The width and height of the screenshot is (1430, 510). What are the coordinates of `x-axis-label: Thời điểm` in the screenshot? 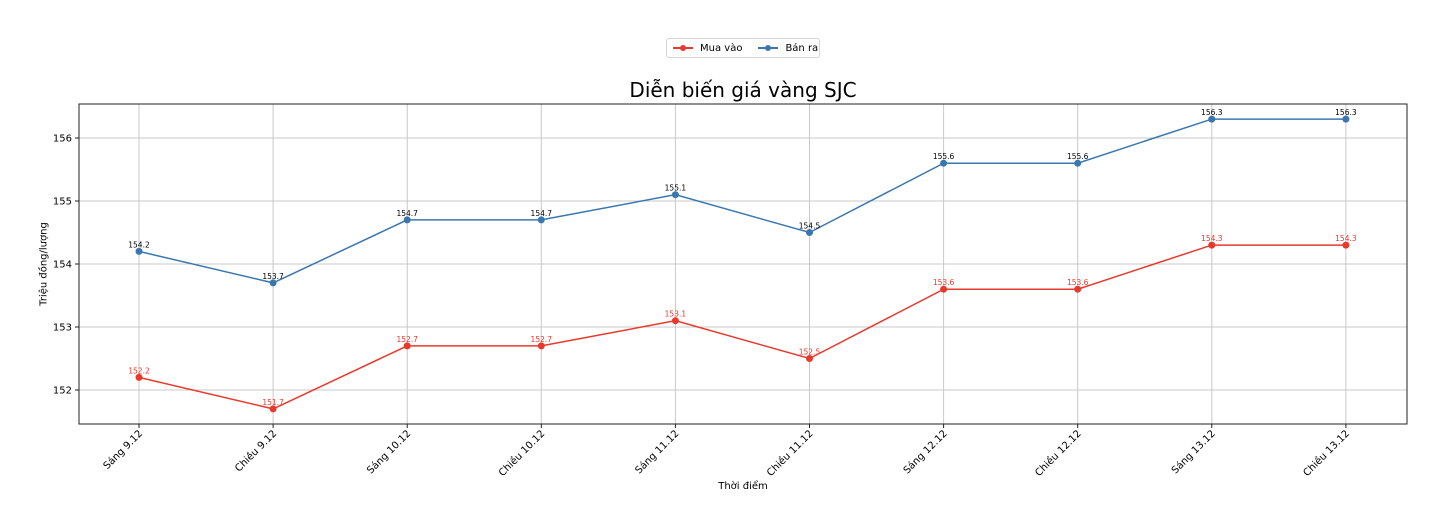 It's located at (743, 486).